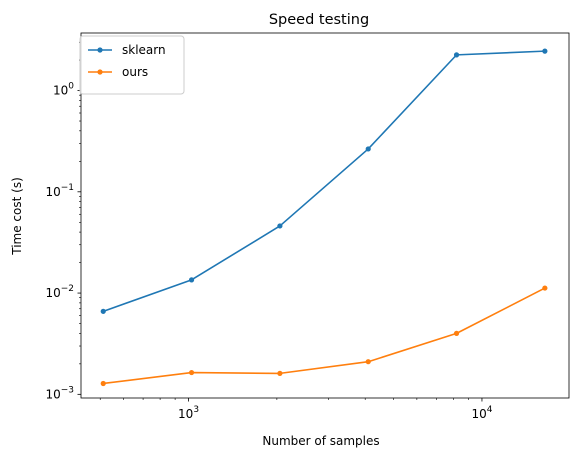 The height and width of the screenshot is (459, 578). Describe the element at coordinates (144, 50) in the screenshot. I see `legend-label-sklearn: sklearn` at that location.